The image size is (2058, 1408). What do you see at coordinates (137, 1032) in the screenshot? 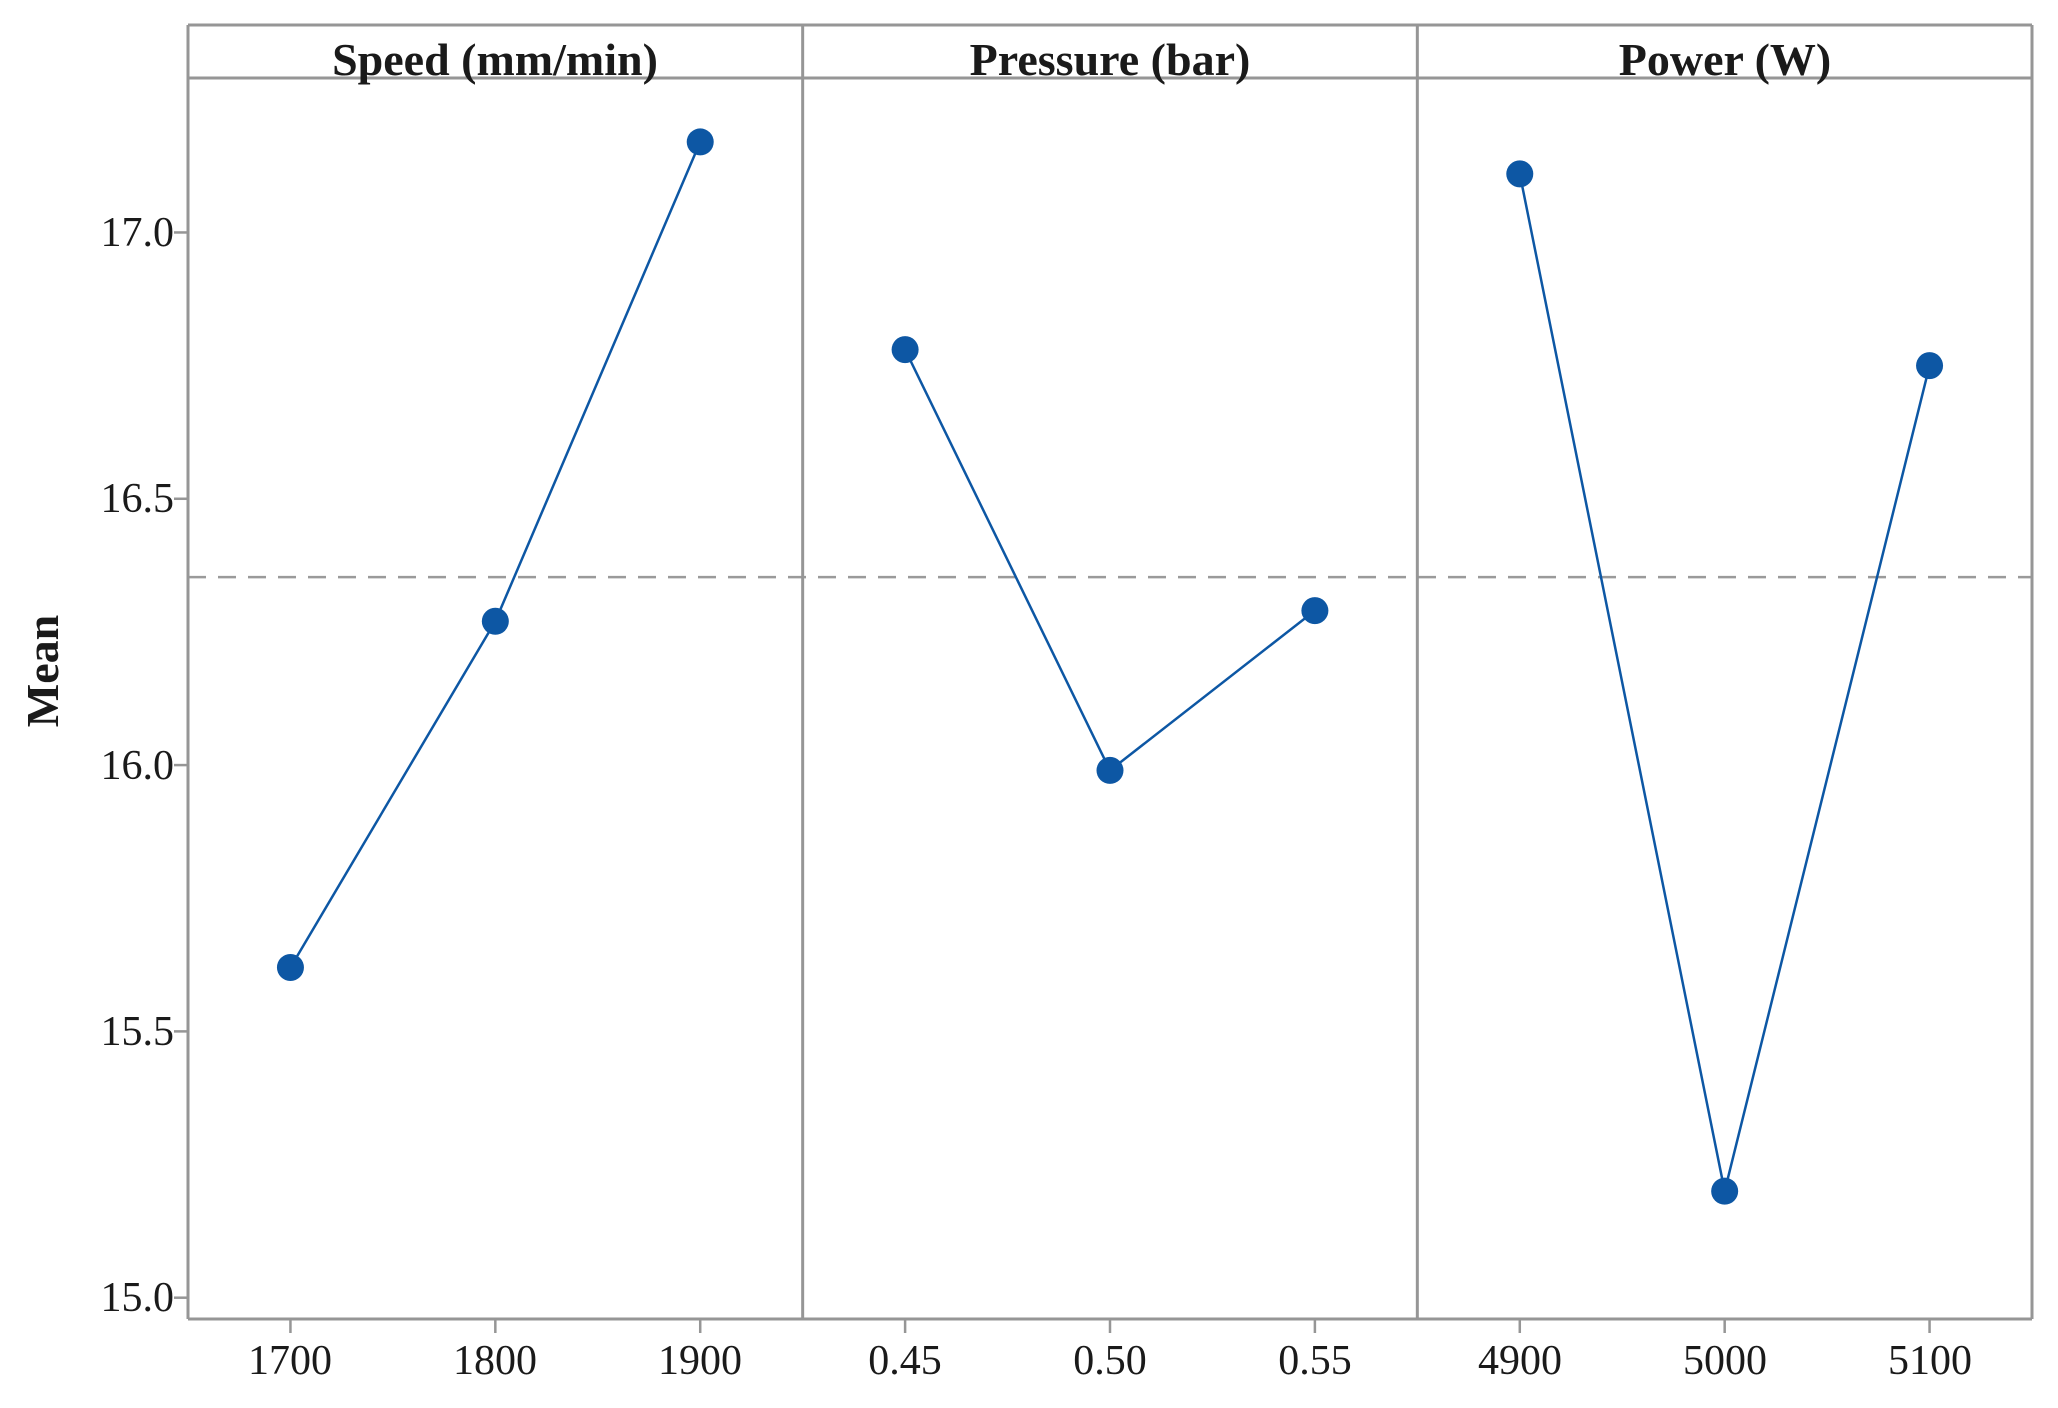
I see `y-tick-label-15-5: 15.5` at bounding box center [137, 1032].